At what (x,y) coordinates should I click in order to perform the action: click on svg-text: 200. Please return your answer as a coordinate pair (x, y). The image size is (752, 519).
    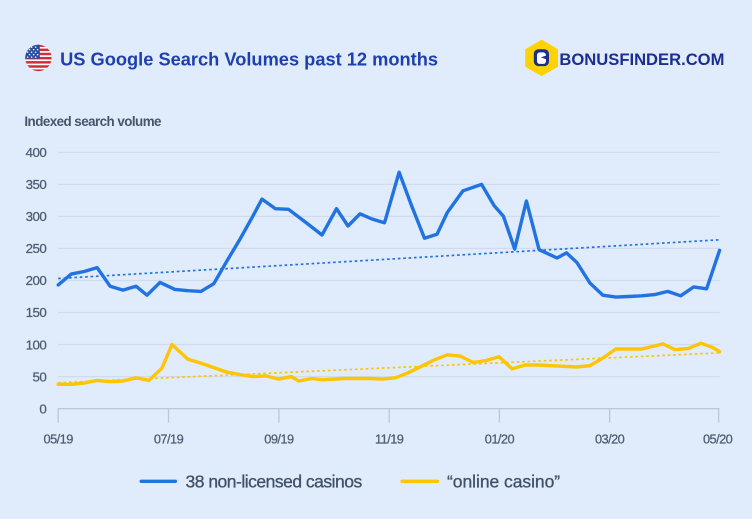
    Looking at the image, I should click on (36, 280).